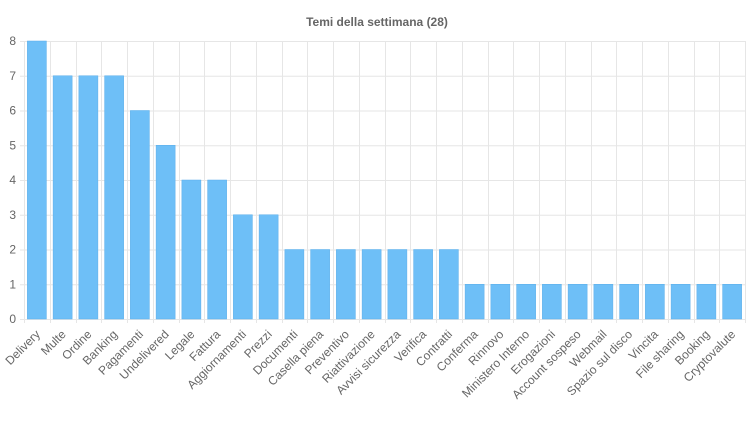 Image resolution: width=754 pixels, height=421 pixels. What do you see at coordinates (377, 22) in the screenshot?
I see `chart-title: Temi della settimana (28)` at bounding box center [377, 22].